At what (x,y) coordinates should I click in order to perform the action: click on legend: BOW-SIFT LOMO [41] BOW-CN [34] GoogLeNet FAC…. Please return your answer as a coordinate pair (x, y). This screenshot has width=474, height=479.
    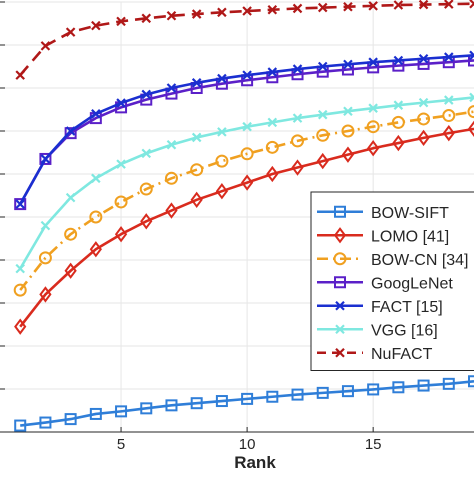
    Looking at the image, I should click on (392, 281).